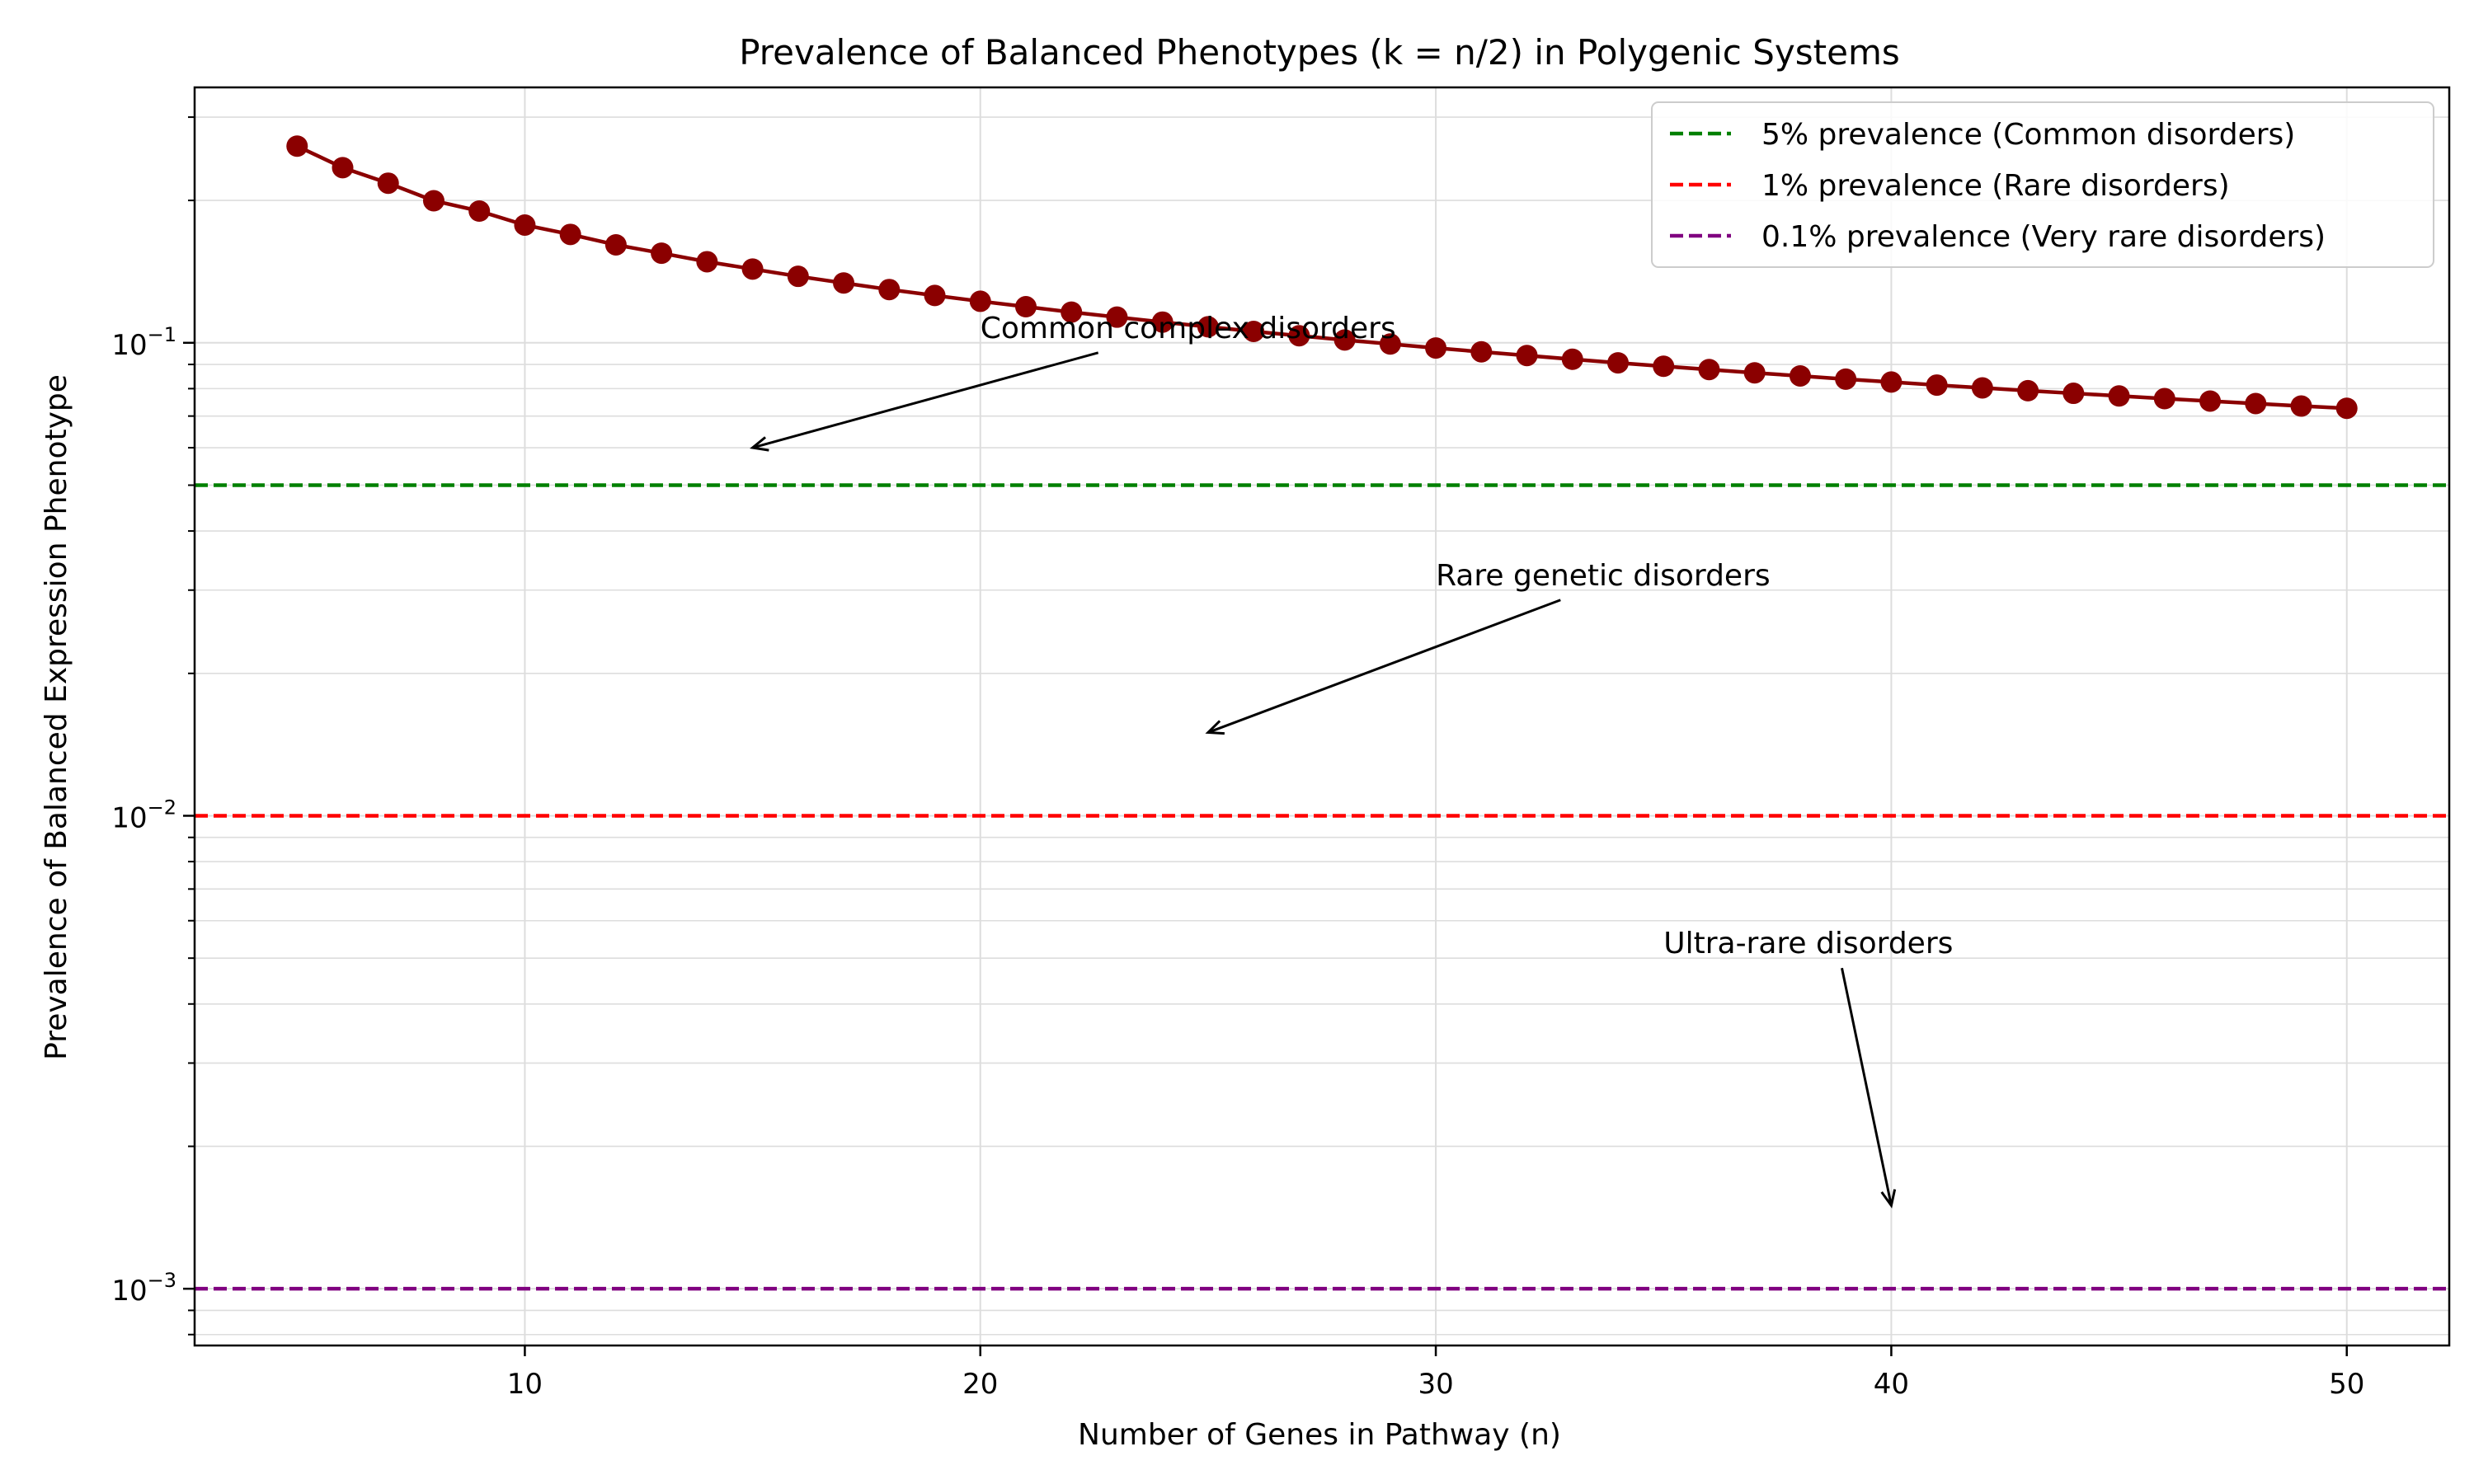  I want to click on legend-box, so click(2042, 184).